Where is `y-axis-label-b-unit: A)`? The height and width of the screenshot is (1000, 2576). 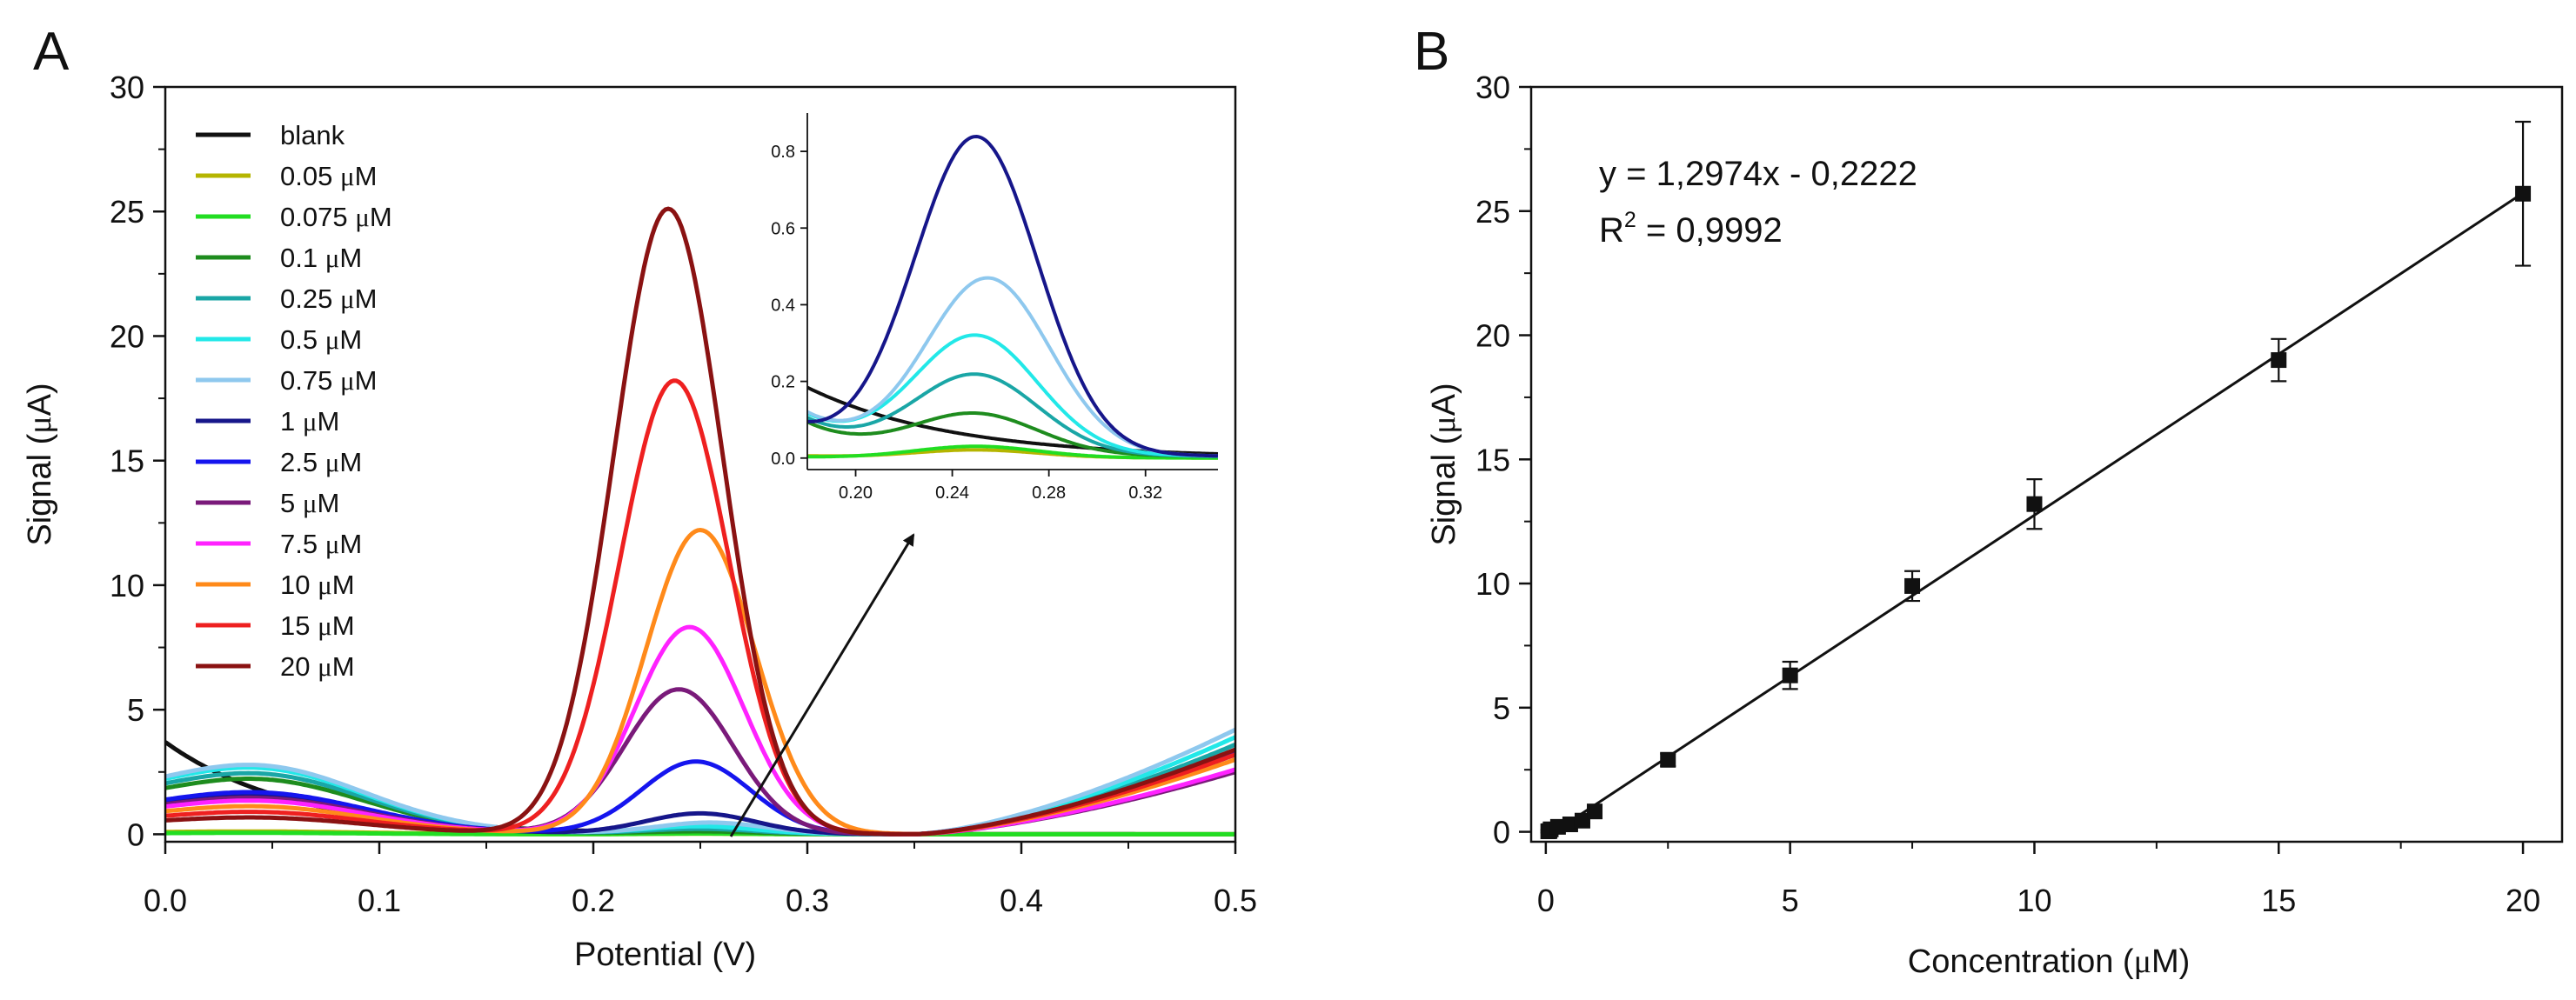
y-axis-label-b-unit: A) is located at coordinates (1444, 399).